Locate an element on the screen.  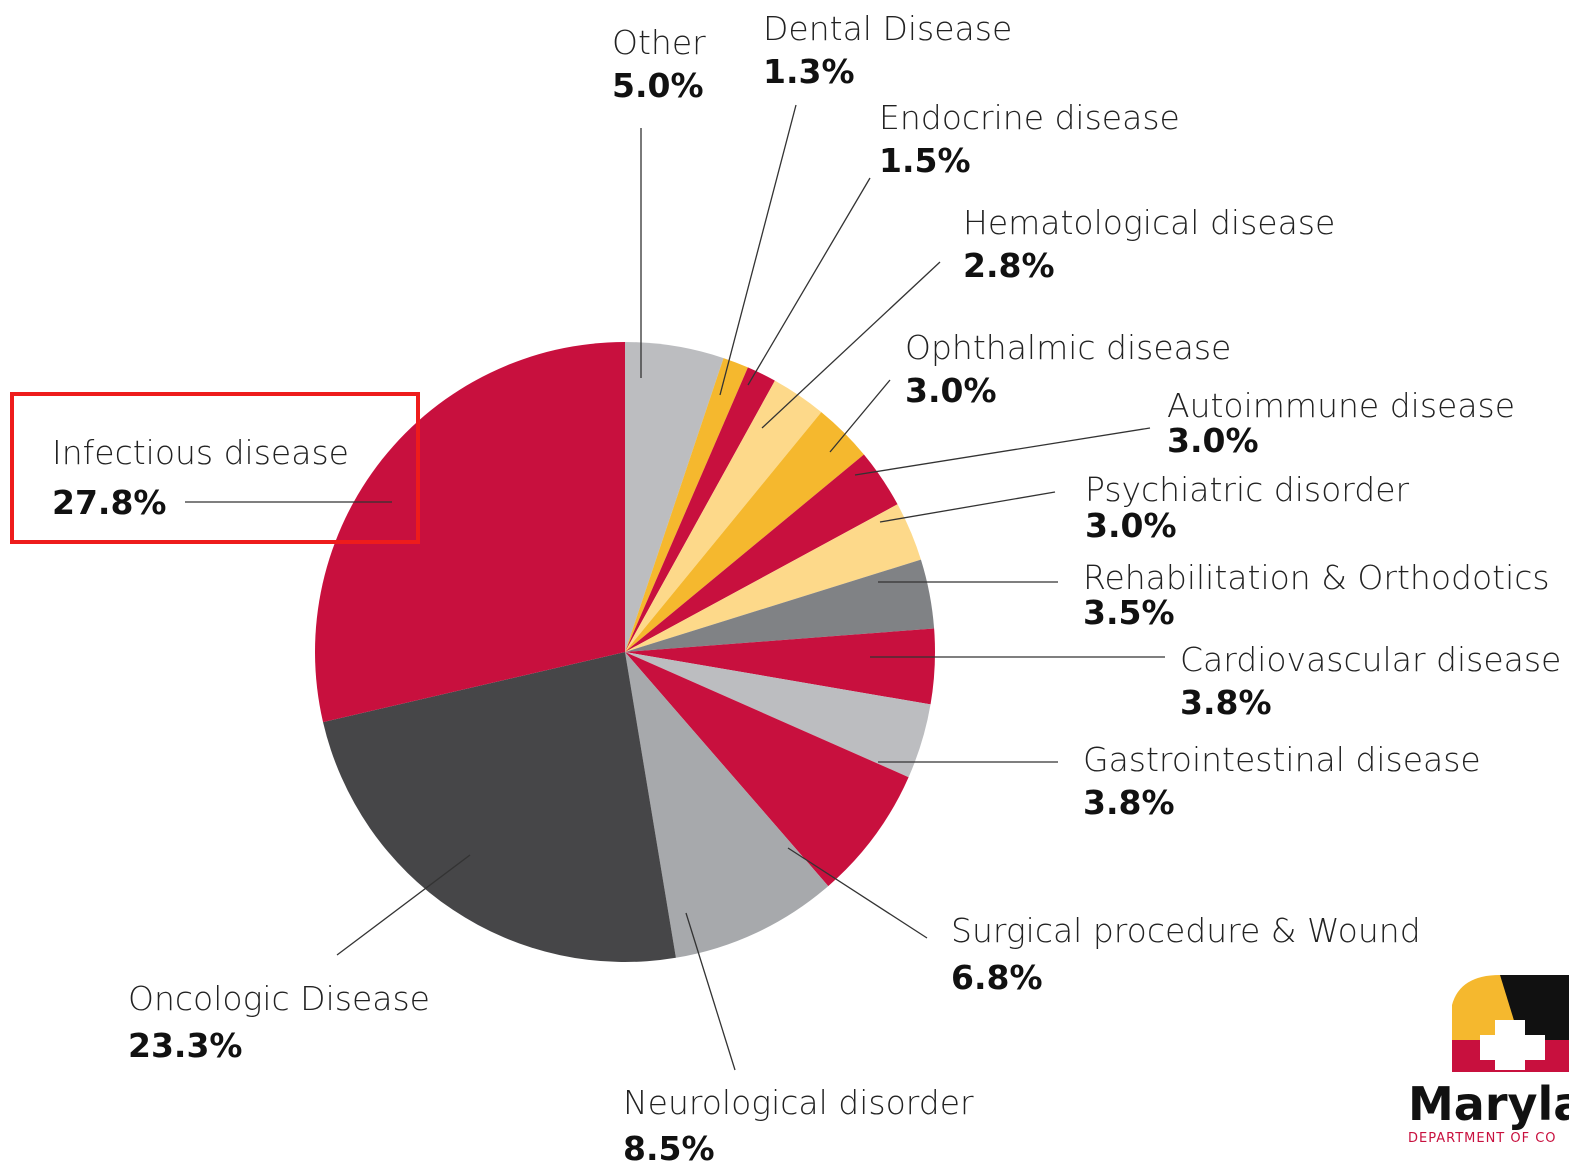
slice-label: Endocrine disease is located at coordinates (1029, 117).